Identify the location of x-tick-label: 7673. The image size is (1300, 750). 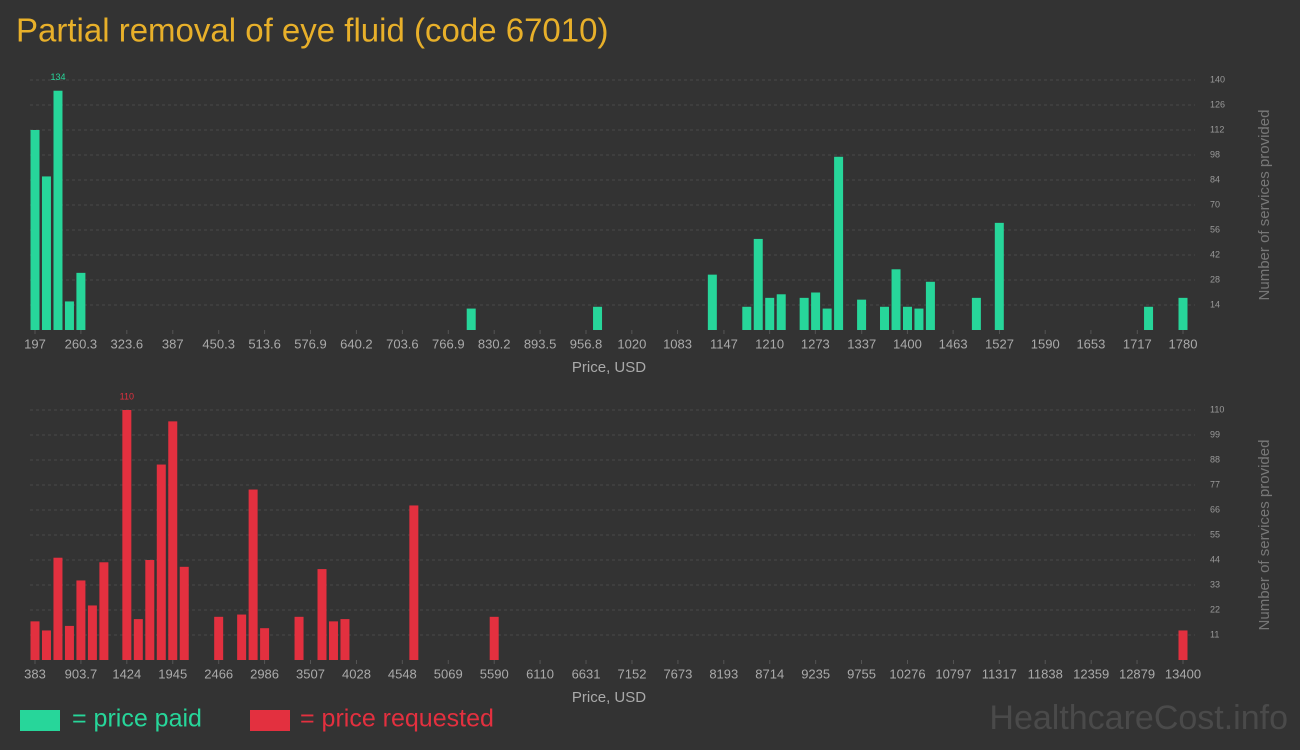
(677, 673).